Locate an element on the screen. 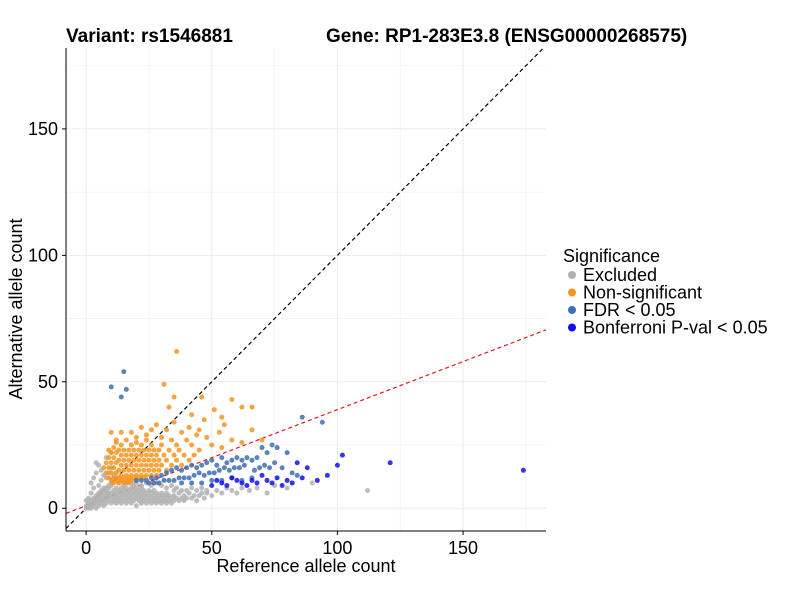 Image resolution: width=800 pixels, height=600 pixels. legend-label: Non-significant is located at coordinates (642, 293).